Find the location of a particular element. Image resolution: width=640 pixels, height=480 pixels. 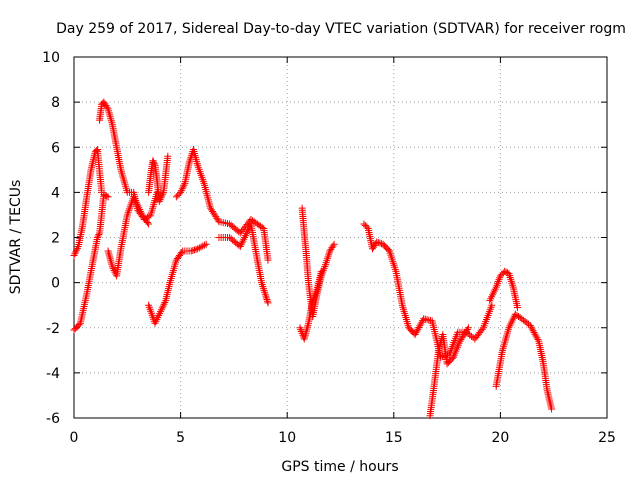

x-tick-label: 15 is located at coordinates (394, 438).